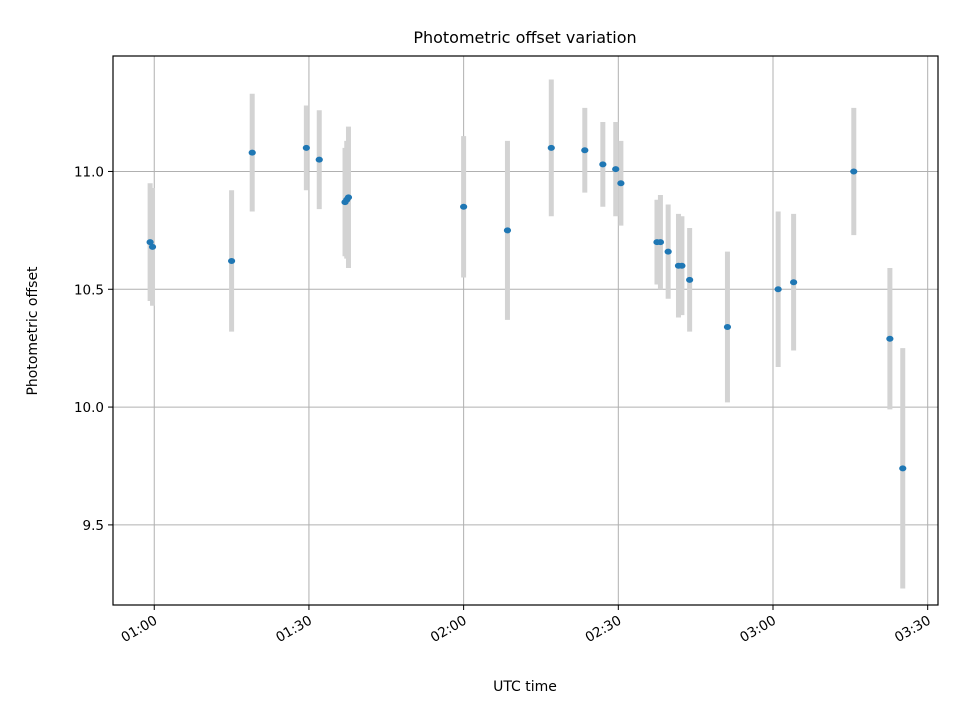  I want to click on y-tick-label: 10.0, so click(89, 408).